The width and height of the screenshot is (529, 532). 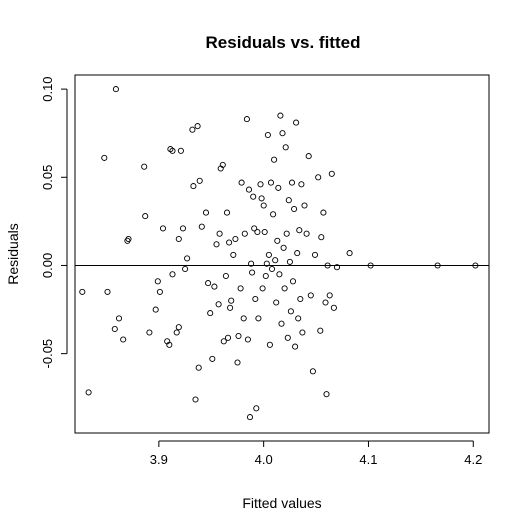 I want to click on x-tick-label: 3.9, so click(x=159, y=459).